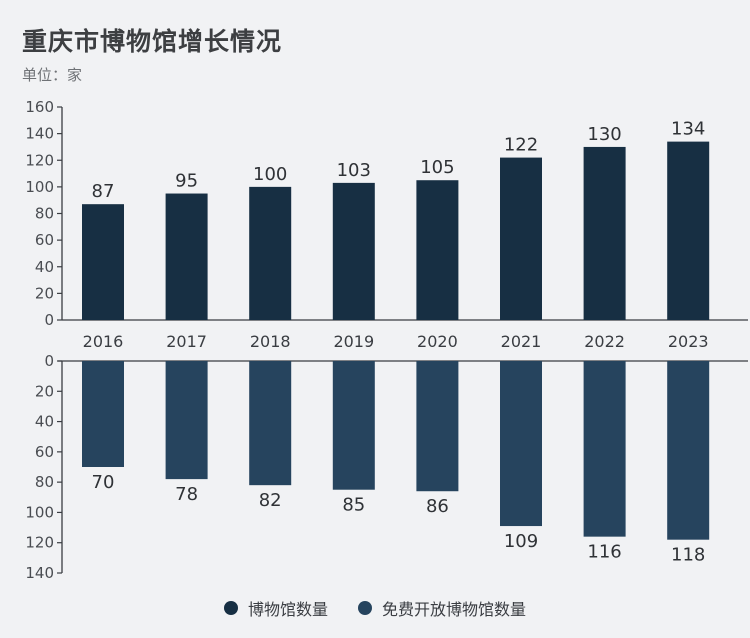 The image size is (750, 638). I want to click on x-category-label: 2023, so click(688, 341).